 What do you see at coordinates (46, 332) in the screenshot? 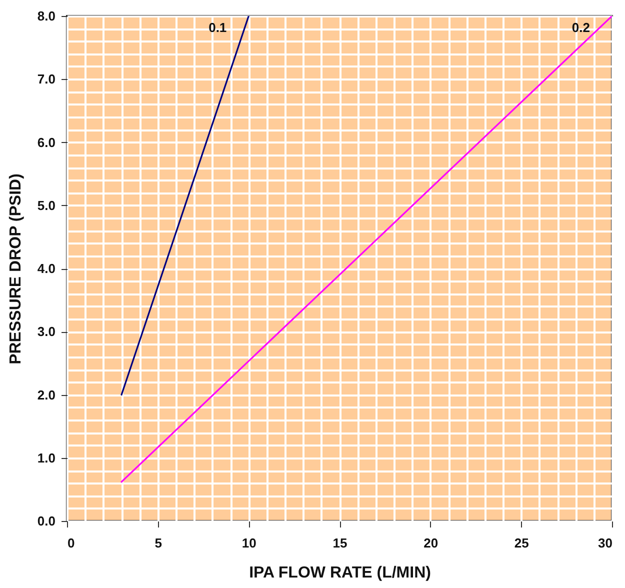
I see `y-tick-label: 3.0` at bounding box center [46, 332].